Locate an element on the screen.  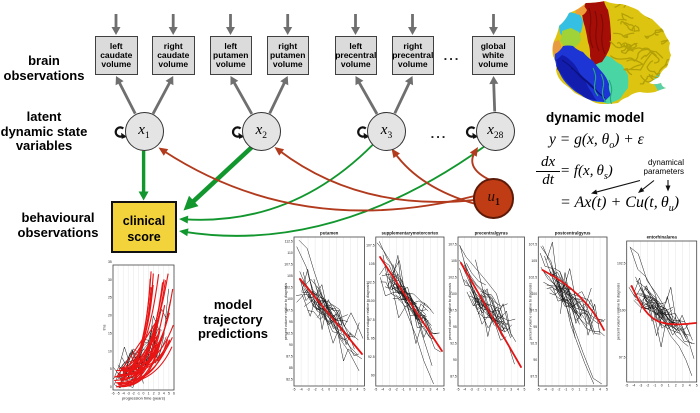
svg-text: progression time (years) is located at coordinates (144, 398).